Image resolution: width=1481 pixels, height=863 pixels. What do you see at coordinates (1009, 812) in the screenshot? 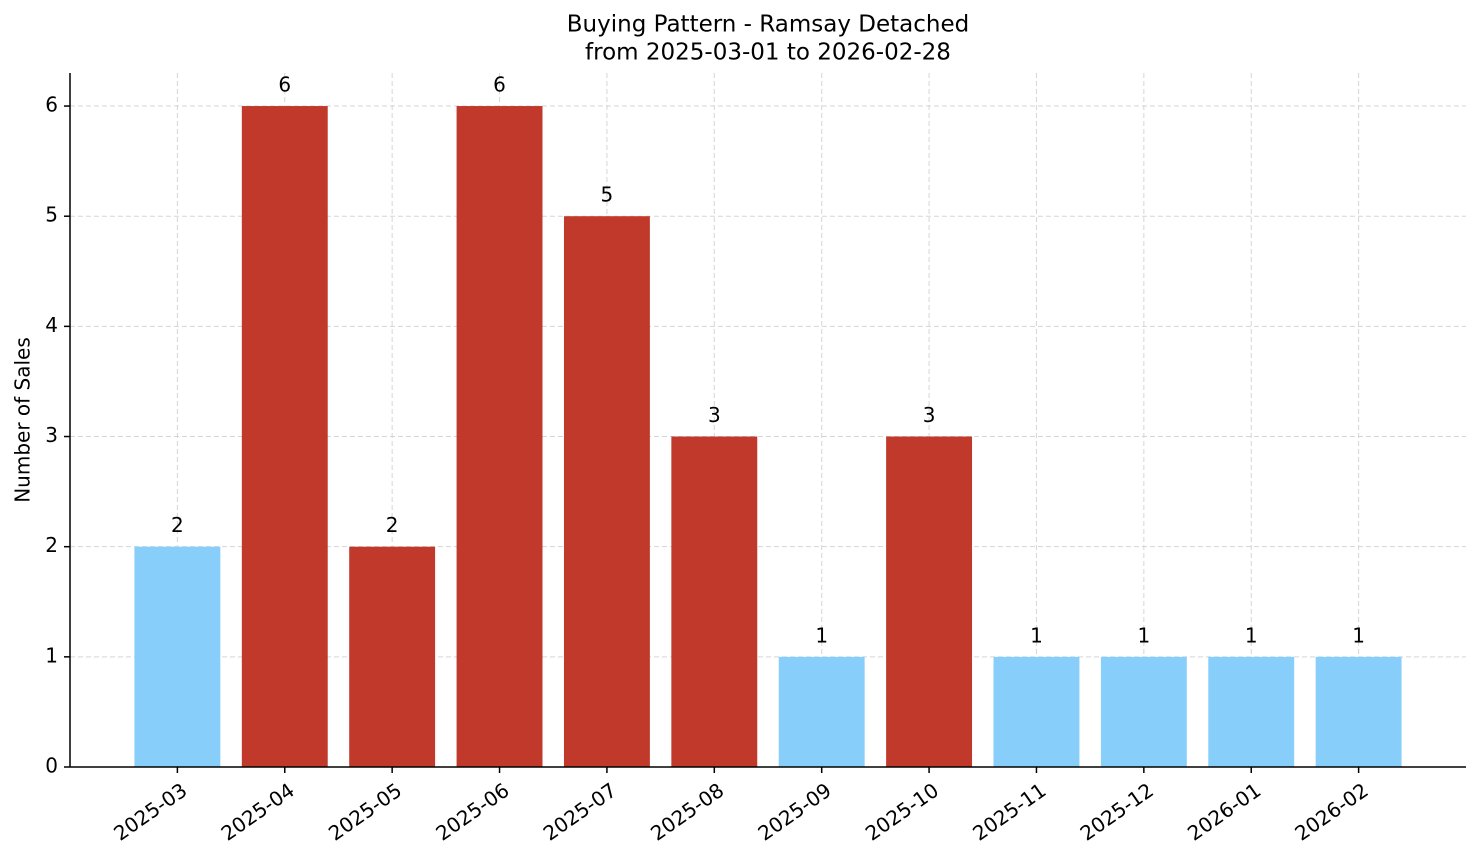
I see `x-tick-label: 2025-11` at bounding box center [1009, 812].